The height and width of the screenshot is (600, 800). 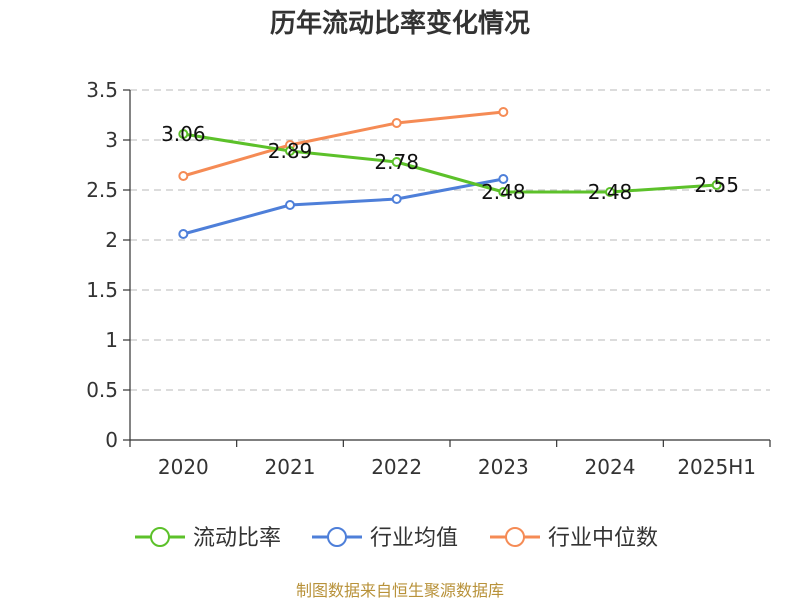 I want to click on legend-item: 行业均值, so click(x=385, y=538).